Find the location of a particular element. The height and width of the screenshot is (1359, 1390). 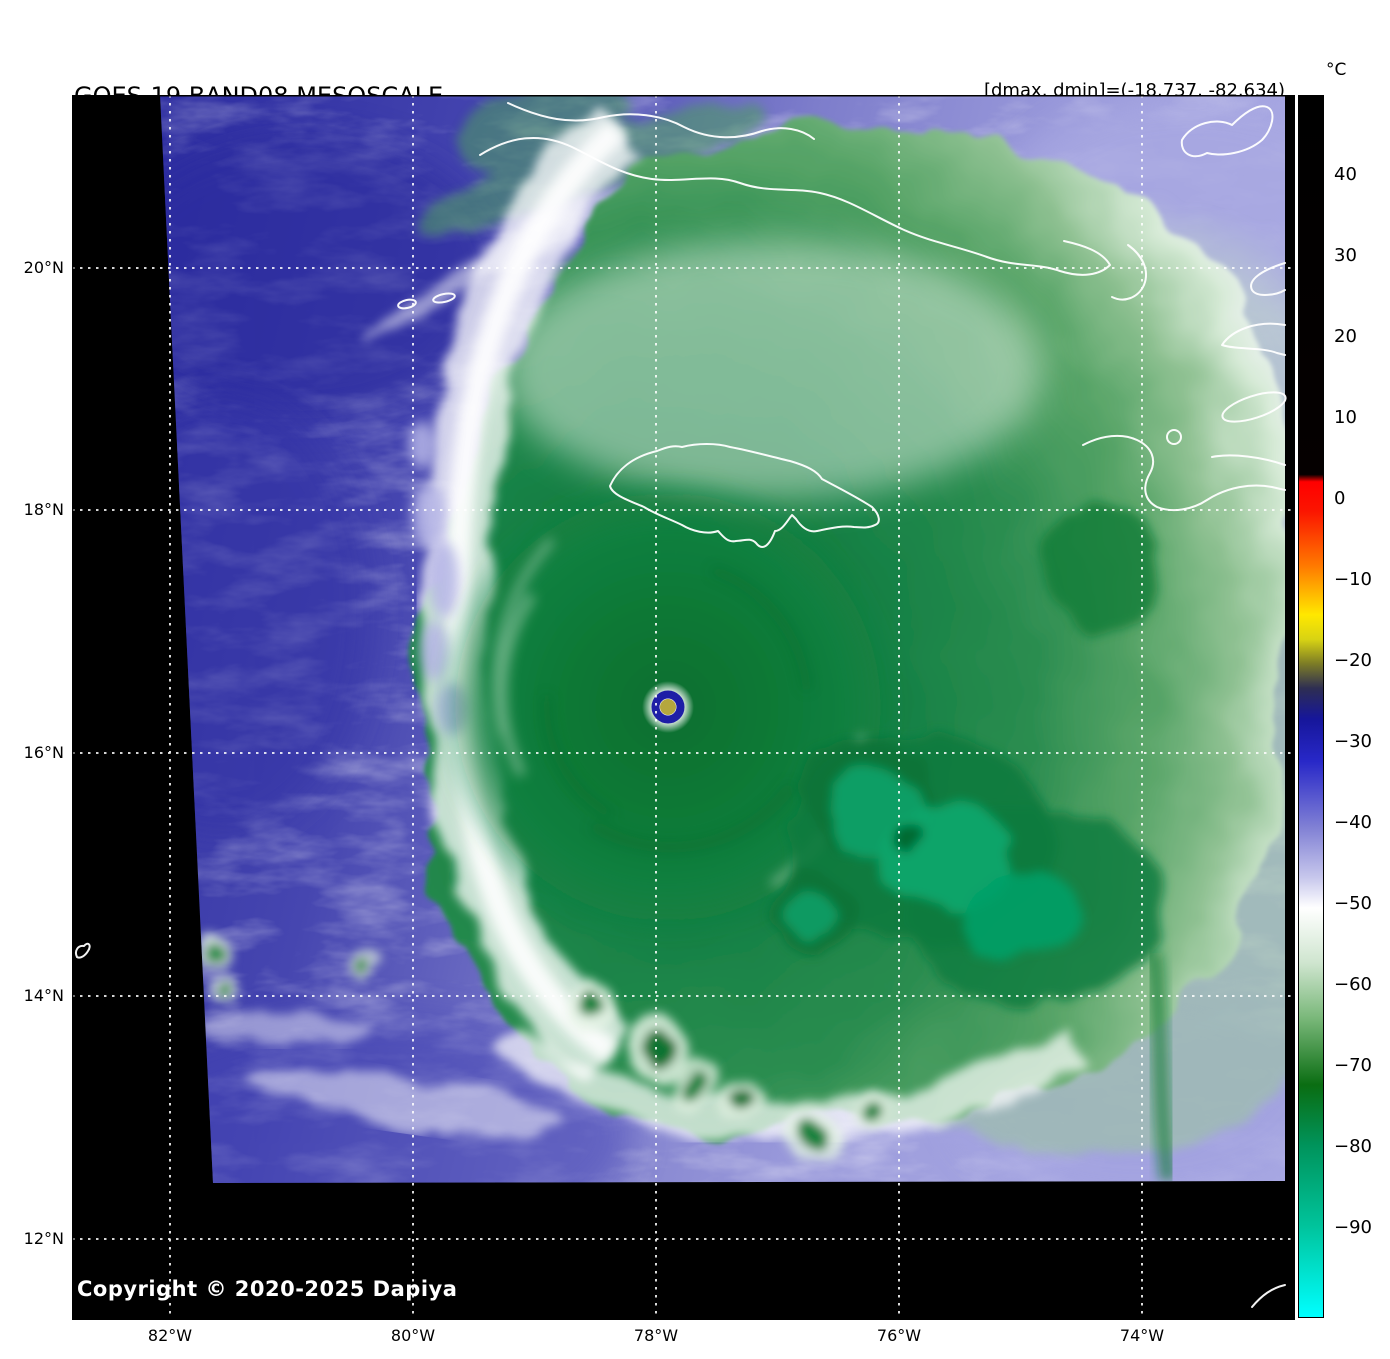

nicaragua-cays-coastline is located at coordinates (82, 950).